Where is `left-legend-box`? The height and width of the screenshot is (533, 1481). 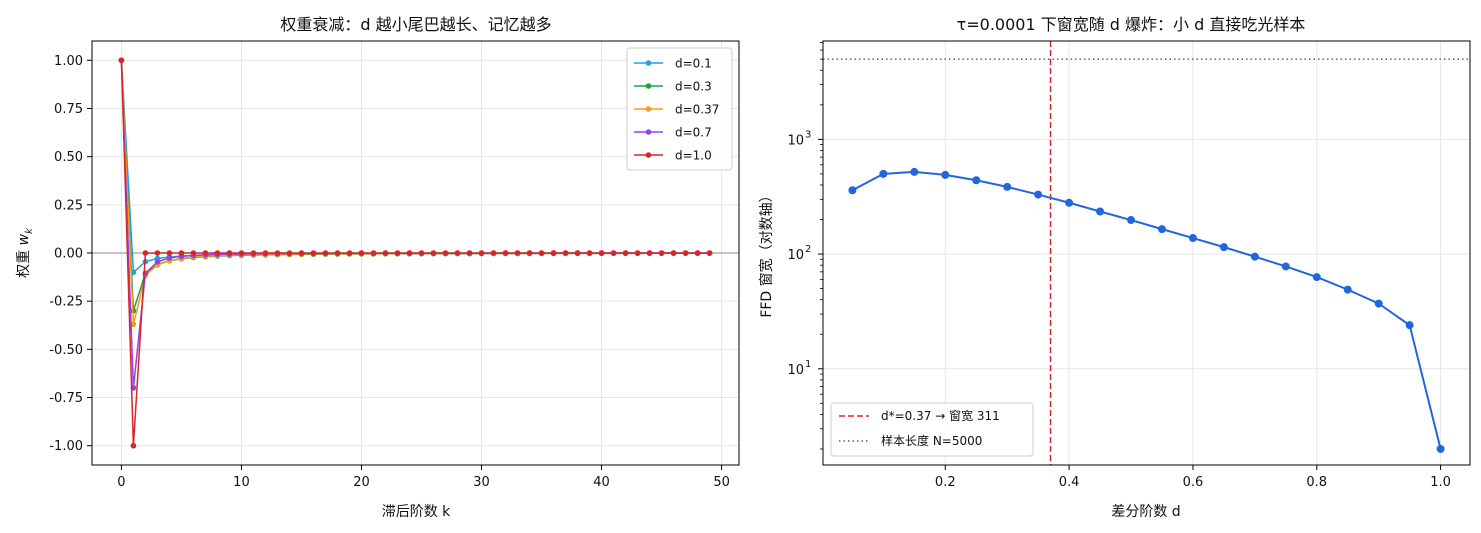 left-legend-box is located at coordinates (679, 109).